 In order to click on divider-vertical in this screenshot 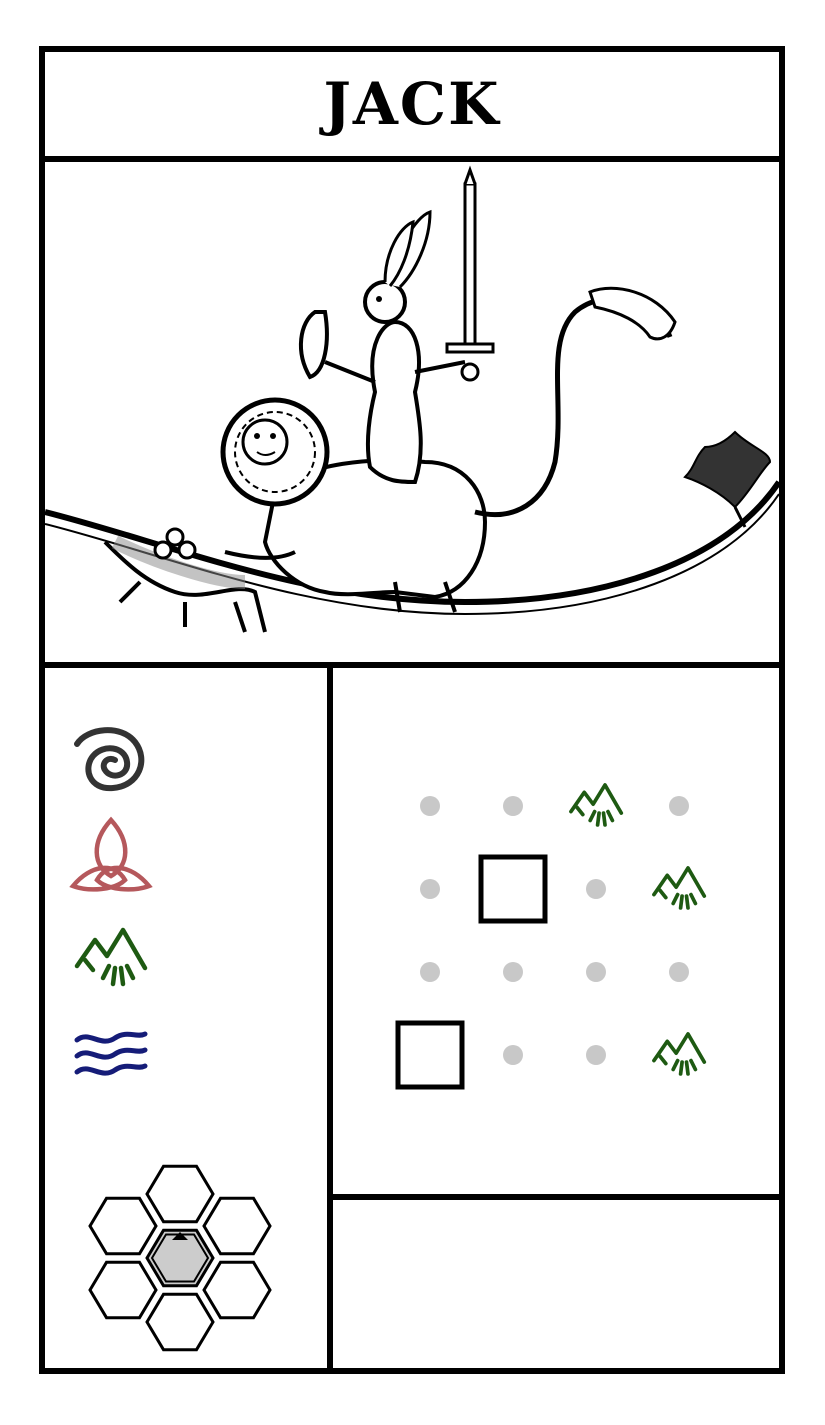, I will do `click(330, 1018)`.